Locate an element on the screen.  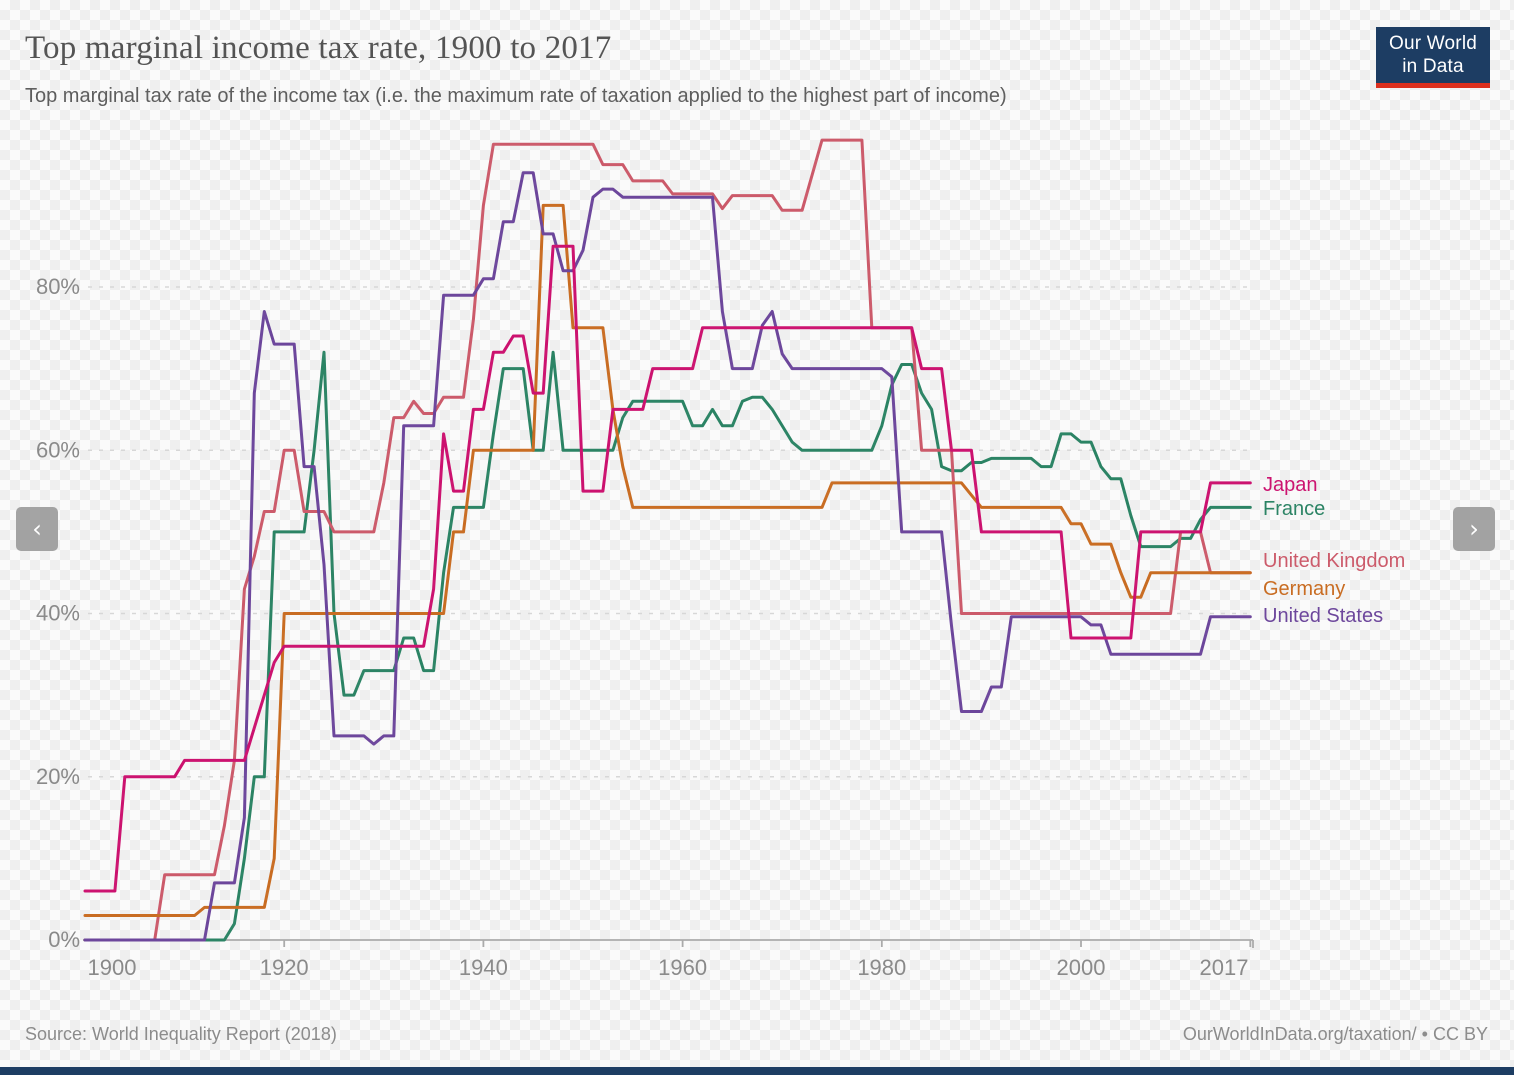
series-label-united-kingdom: United Kingdom is located at coordinates (1334, 561).